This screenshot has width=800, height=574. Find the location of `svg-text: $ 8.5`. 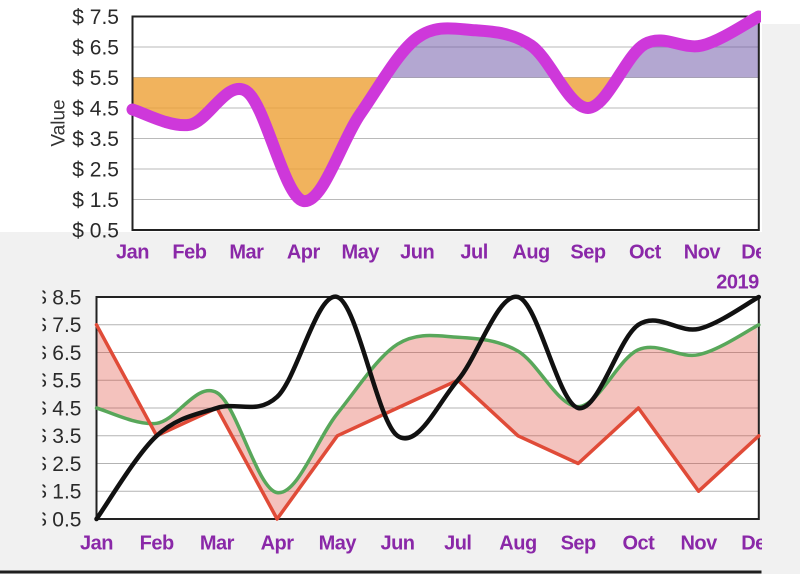

svg-text: $ 8.5 is located at coordinates (58, 297).